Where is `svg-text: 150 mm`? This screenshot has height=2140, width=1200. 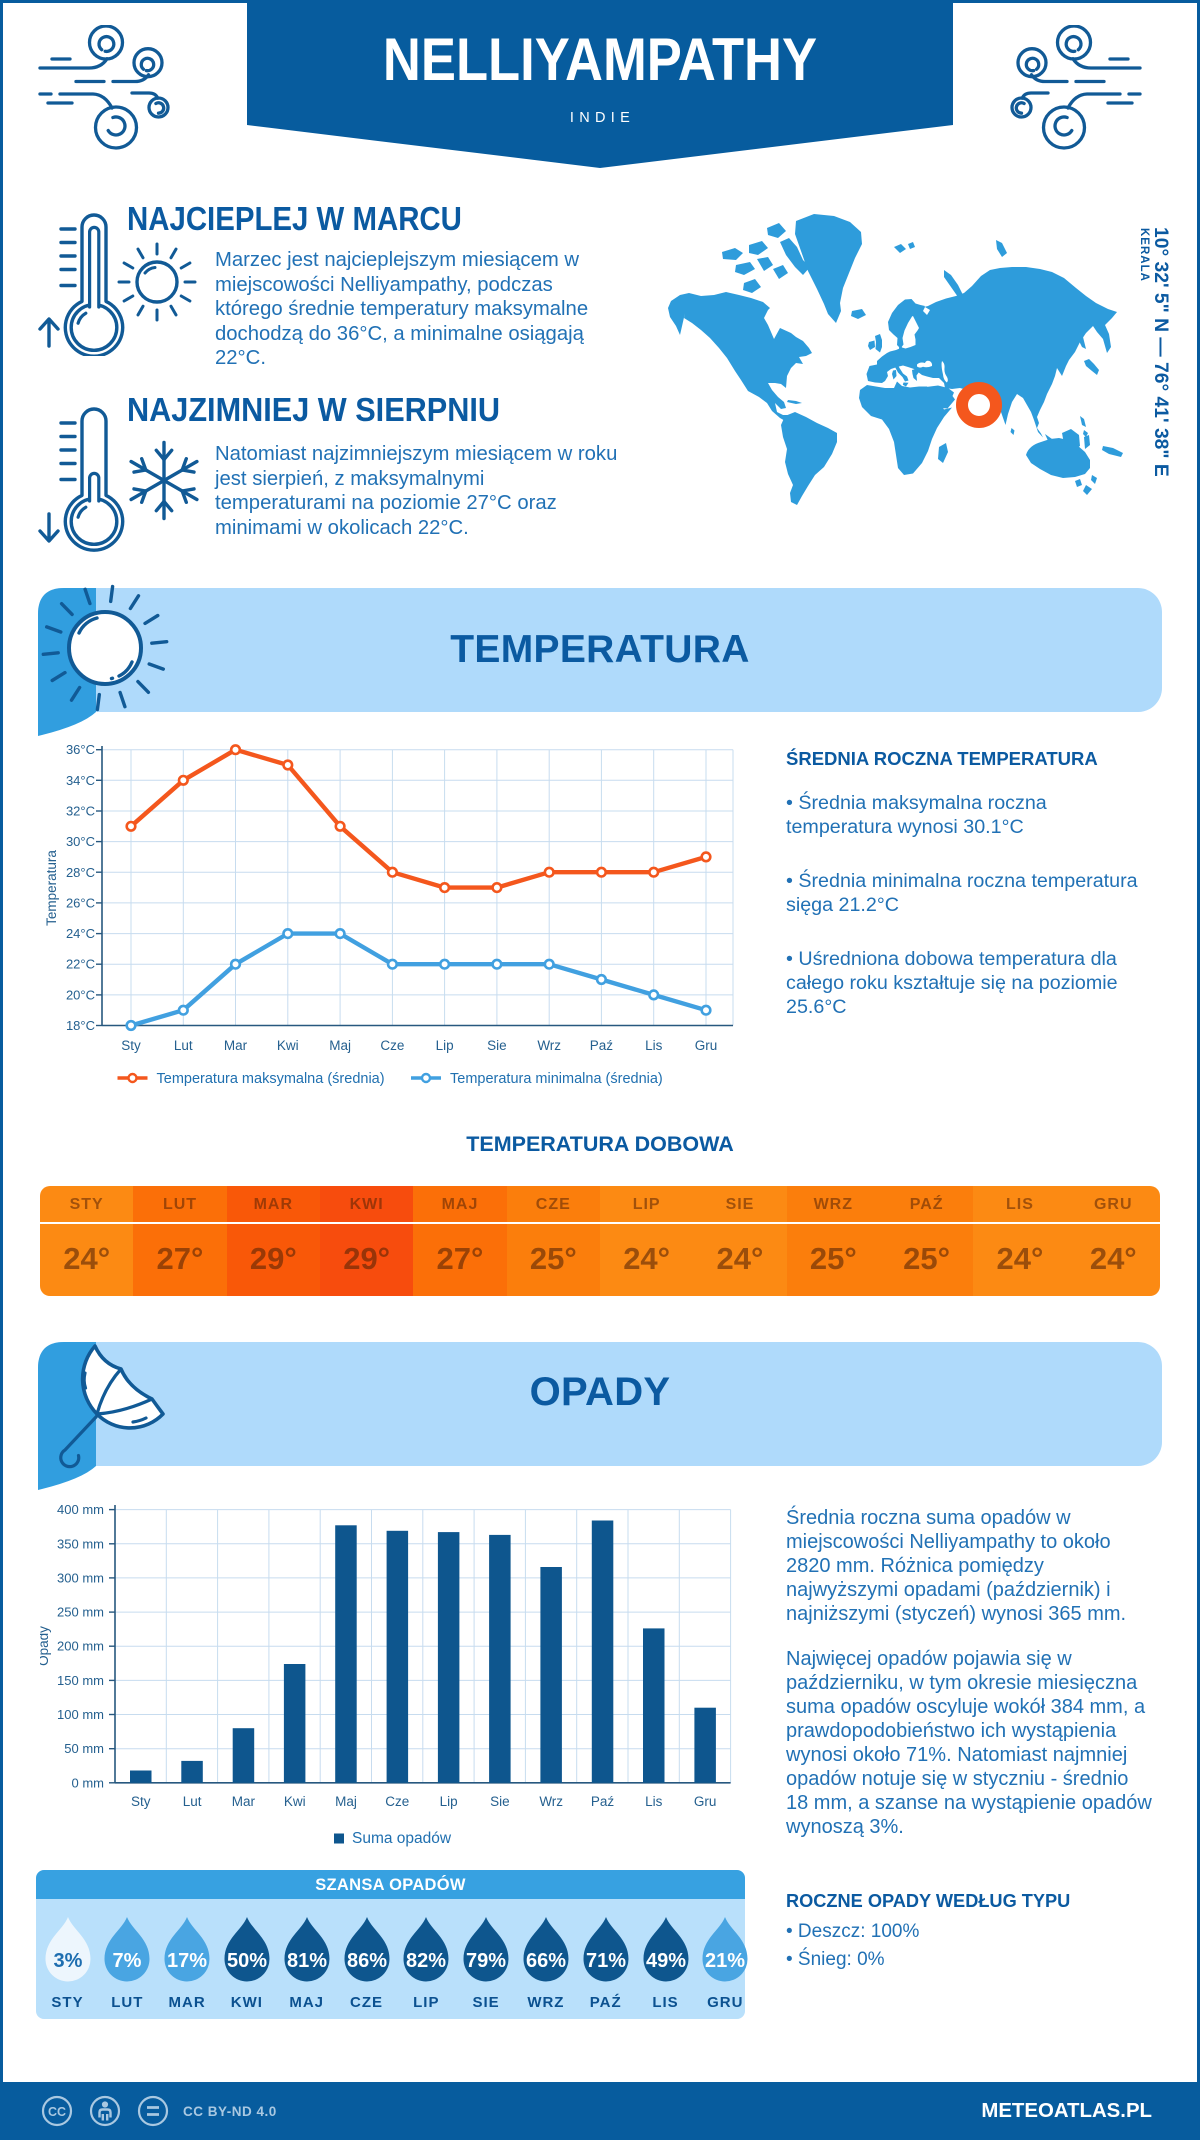 svg-text: 150 mm is located at coordinates (80, 1680).